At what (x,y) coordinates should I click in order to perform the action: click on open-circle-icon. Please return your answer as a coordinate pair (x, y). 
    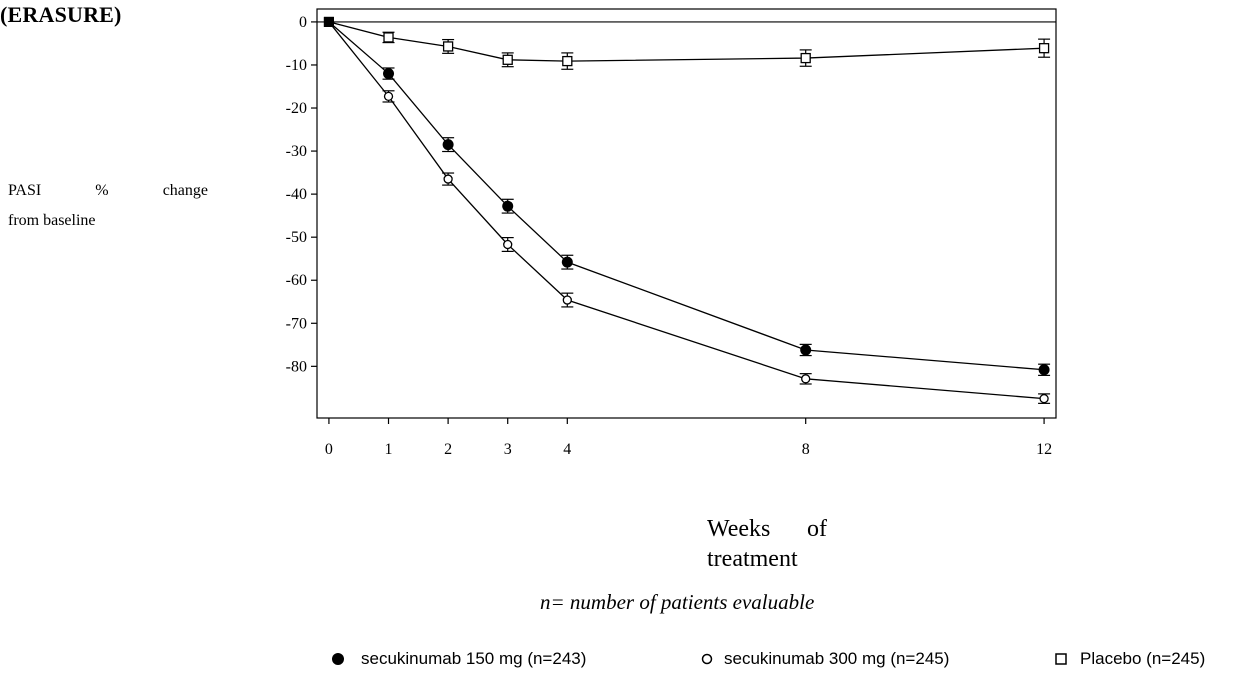
    Looking at the image, I should click on (707, 659).